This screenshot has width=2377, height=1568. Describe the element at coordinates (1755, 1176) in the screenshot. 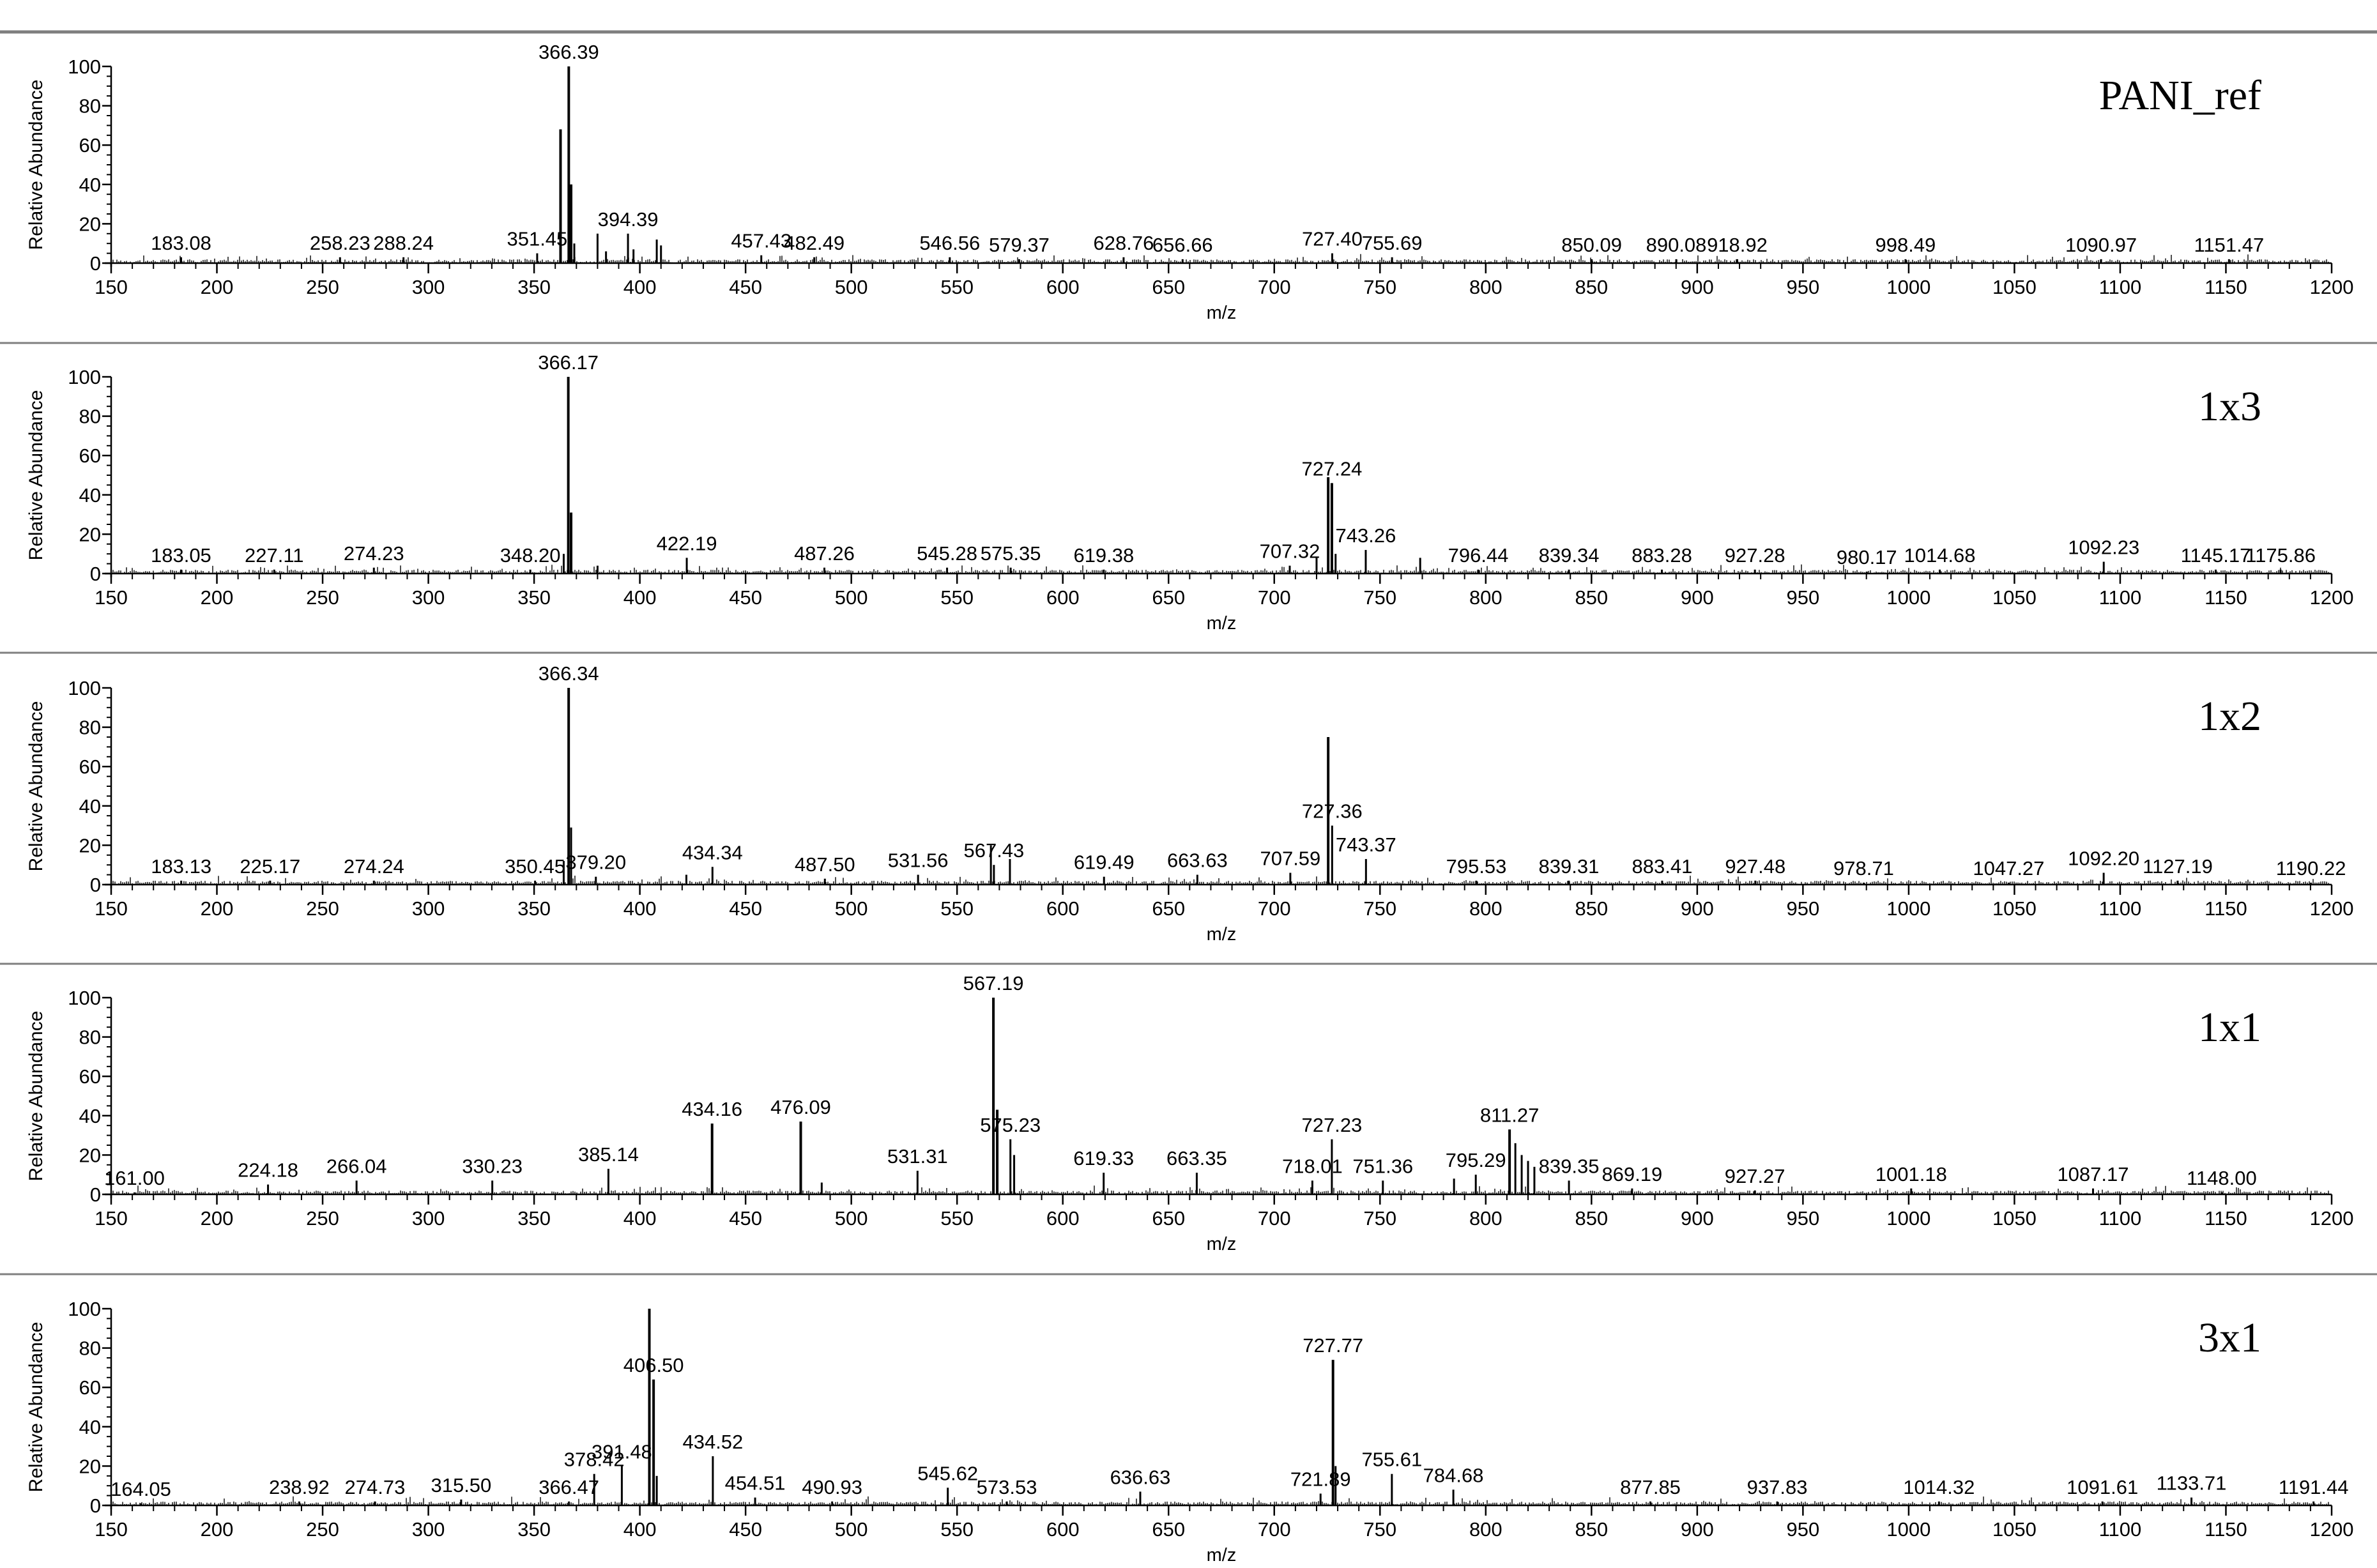

I see `peak-label: 927.27` at that location.